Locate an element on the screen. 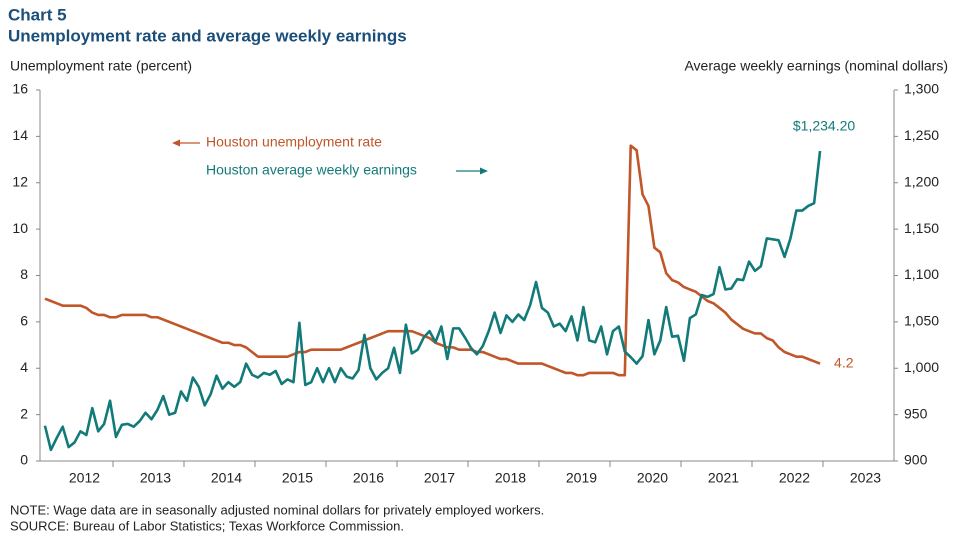 The height and width of the screenshot is (541, 958). x-tick-label: 2022 is located at coordinates (794, 478).